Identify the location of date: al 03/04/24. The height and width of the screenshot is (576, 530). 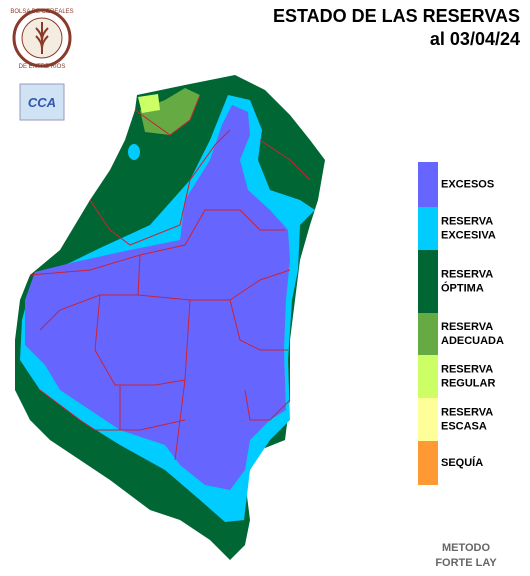
(475, 39).